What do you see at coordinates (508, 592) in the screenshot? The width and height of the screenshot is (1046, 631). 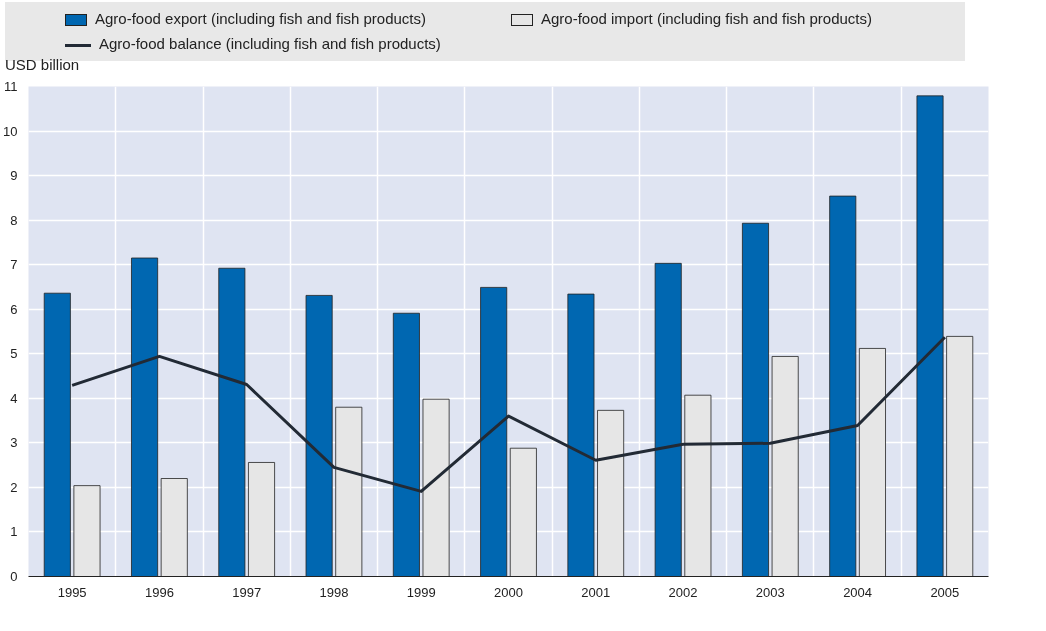 I see `x-tick-label: 2000` at bounding box center [508, 592].